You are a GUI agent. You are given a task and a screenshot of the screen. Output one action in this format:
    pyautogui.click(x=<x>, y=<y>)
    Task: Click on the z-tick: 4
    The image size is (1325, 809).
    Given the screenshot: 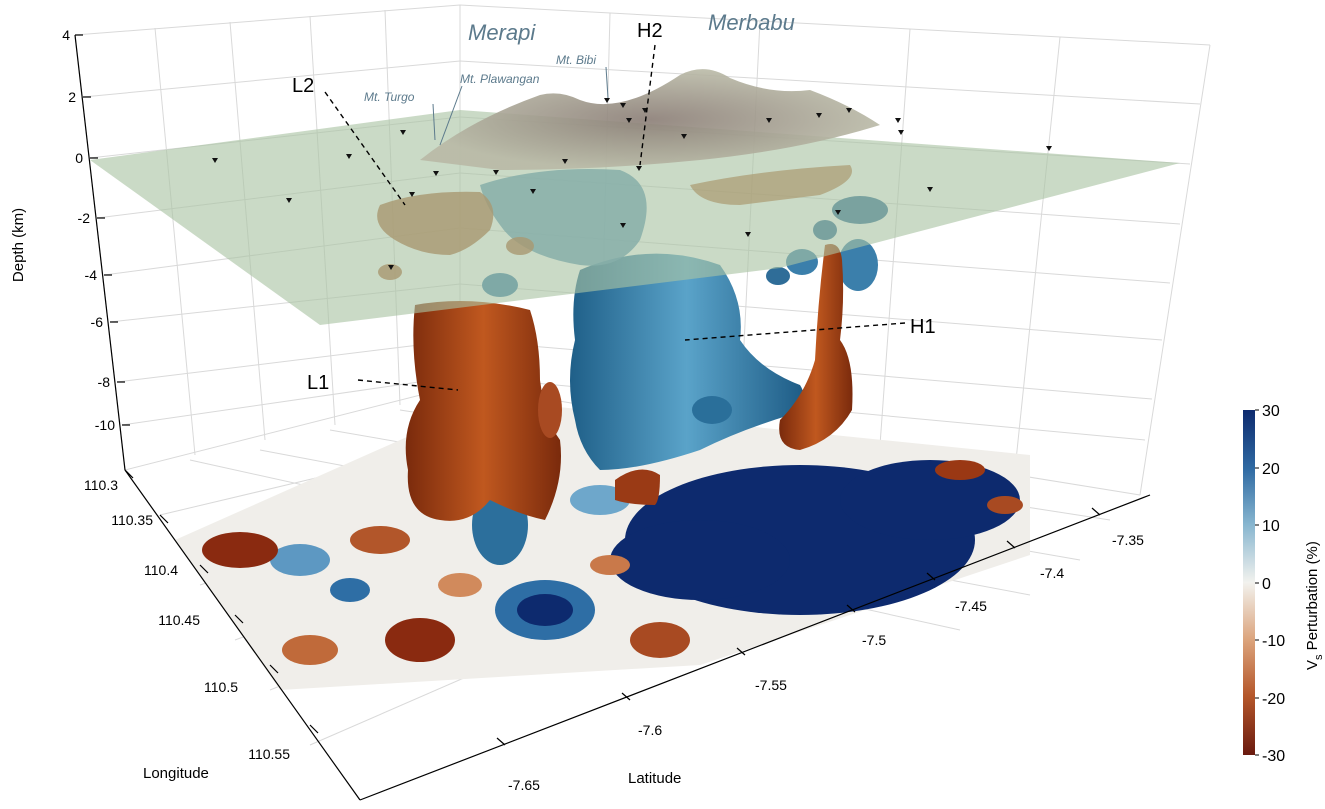 What is the action you would take?
    pyautogui.click(x=66, y=35)
    